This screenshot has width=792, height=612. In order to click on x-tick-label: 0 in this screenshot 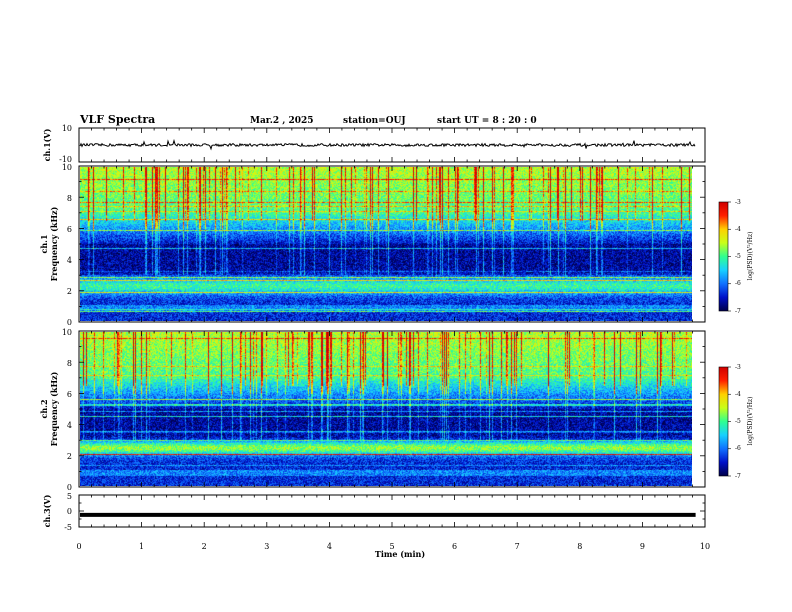, I will do `click(78, 546)`.